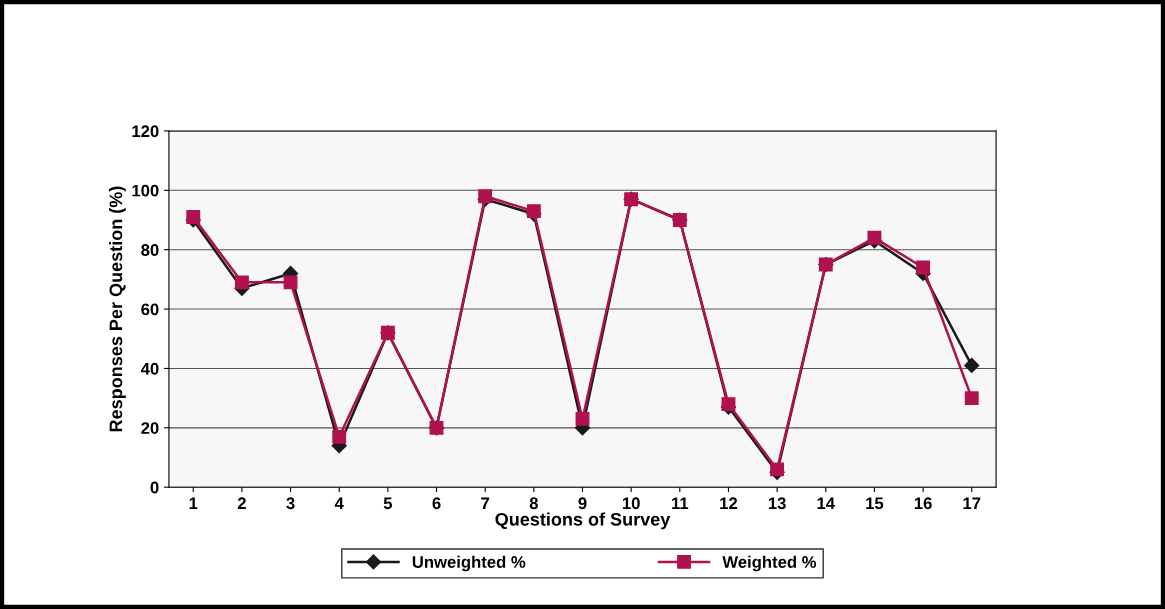 The image size is (1165, 609). What do you see at coordinates (923, 503) in the screenshot?
I see `x-tick-label: 16` at bounding box center [923, 503].